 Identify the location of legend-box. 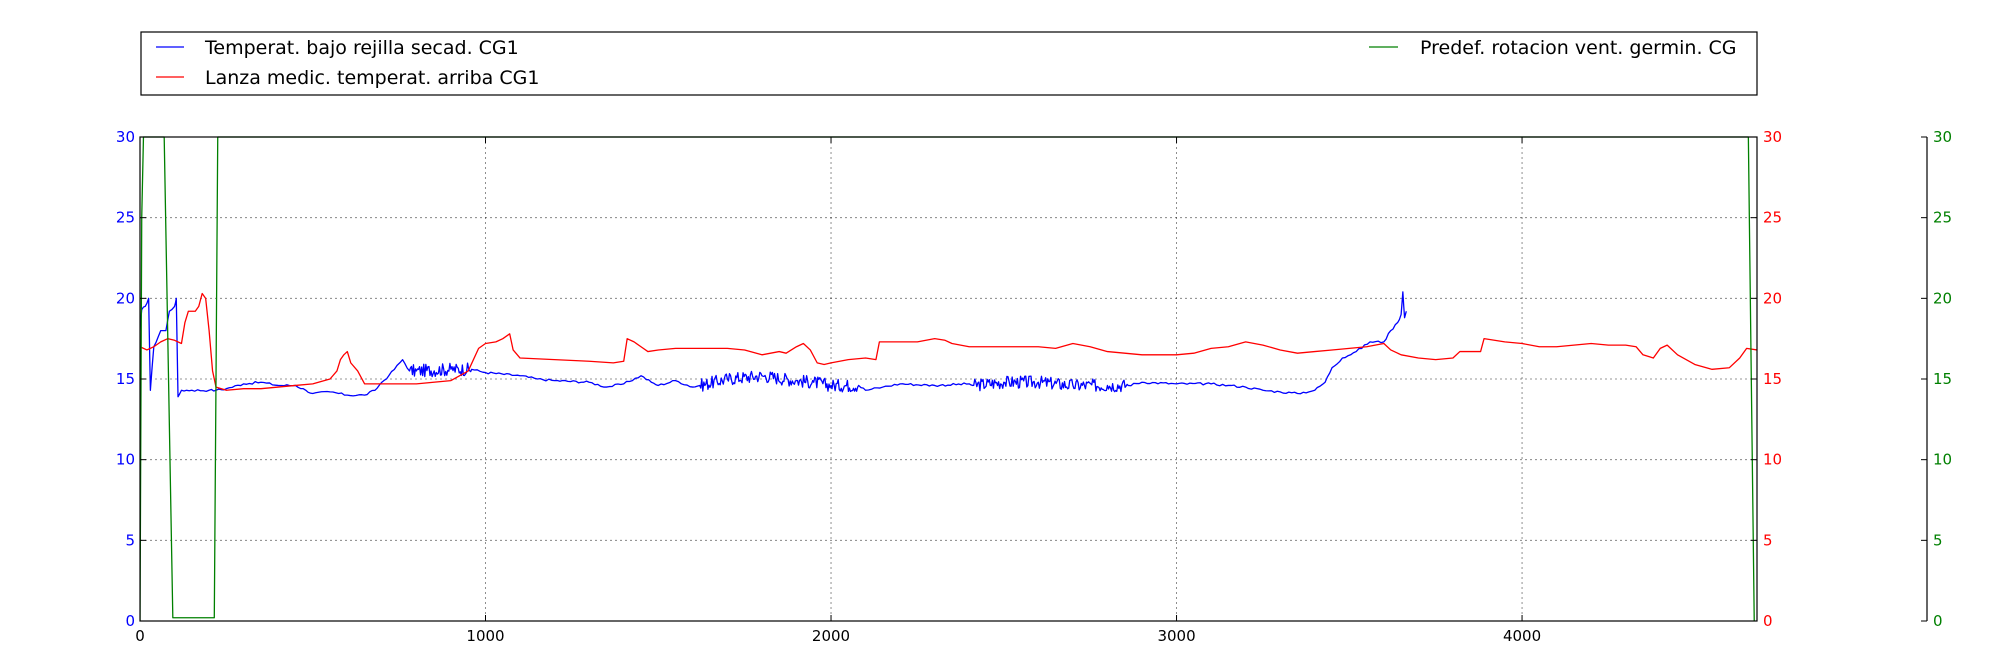
(949, 63).